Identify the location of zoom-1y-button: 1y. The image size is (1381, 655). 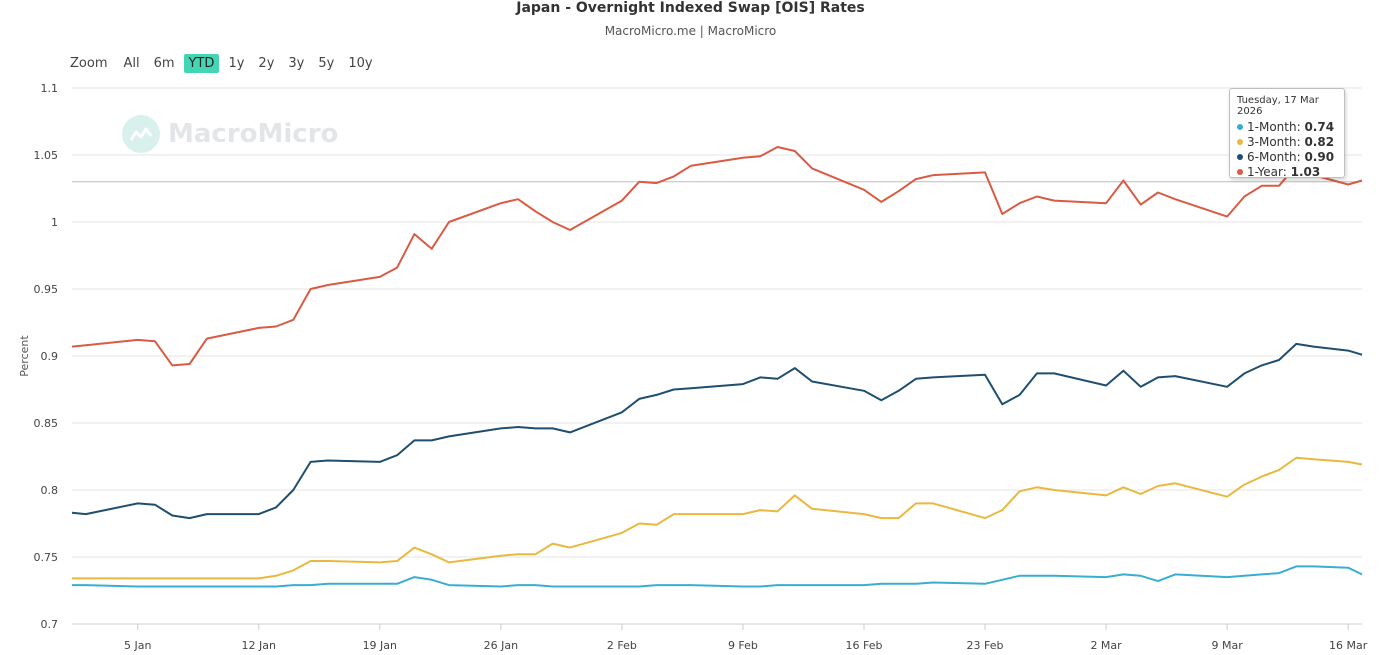
(236, 63).